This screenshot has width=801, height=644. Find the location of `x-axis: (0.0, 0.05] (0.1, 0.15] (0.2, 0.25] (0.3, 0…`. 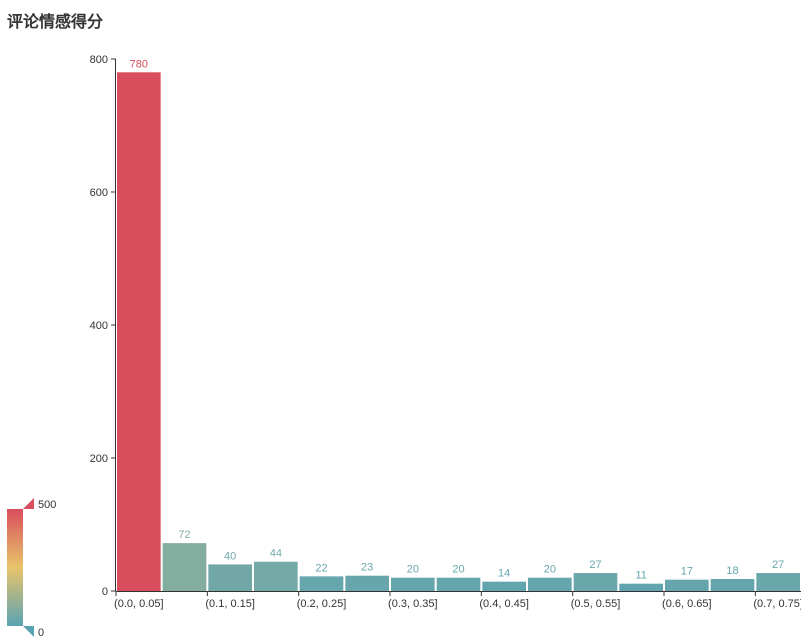

x-axis: (0.0, 0.05] (0.1, 0.15] (0.2, 0.25] (0.3, 0… is located at coordinates (457, 600).